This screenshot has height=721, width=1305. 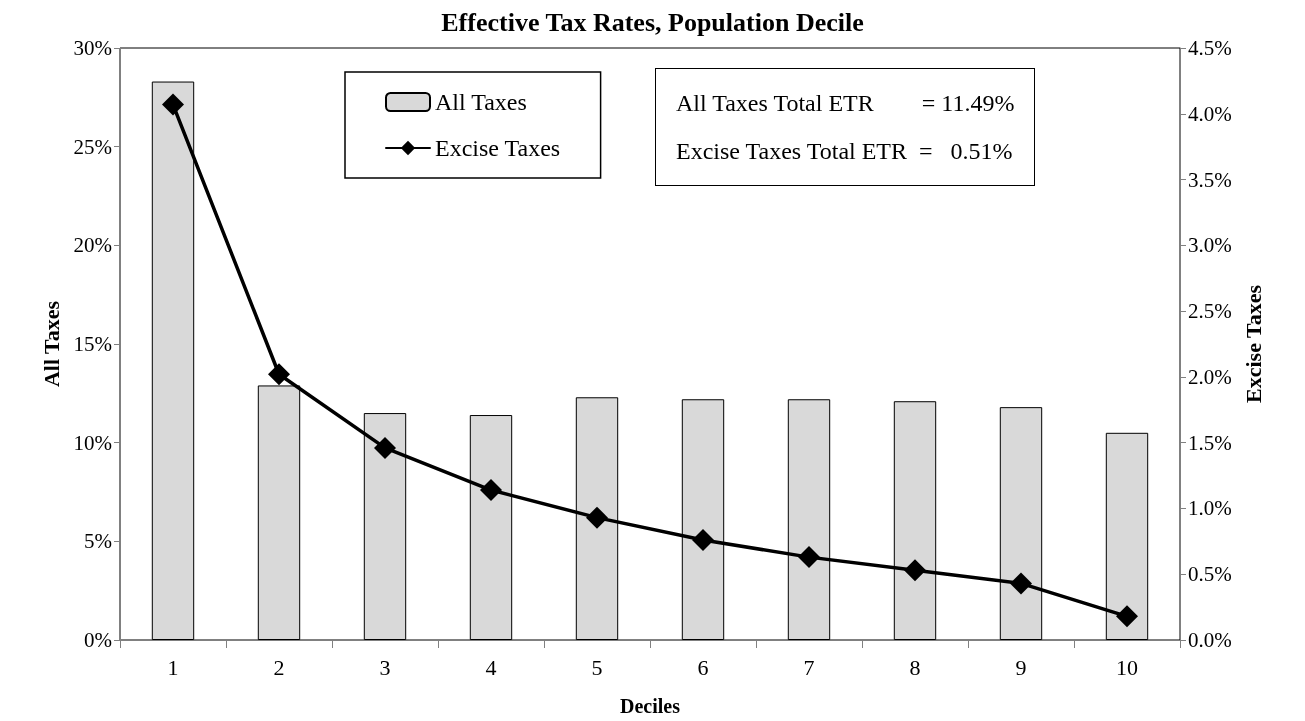 What do you see at coordinates (92, 245) in the screenshot?
I see `y-tick-label: 20%` at bounding box center [92, 245].